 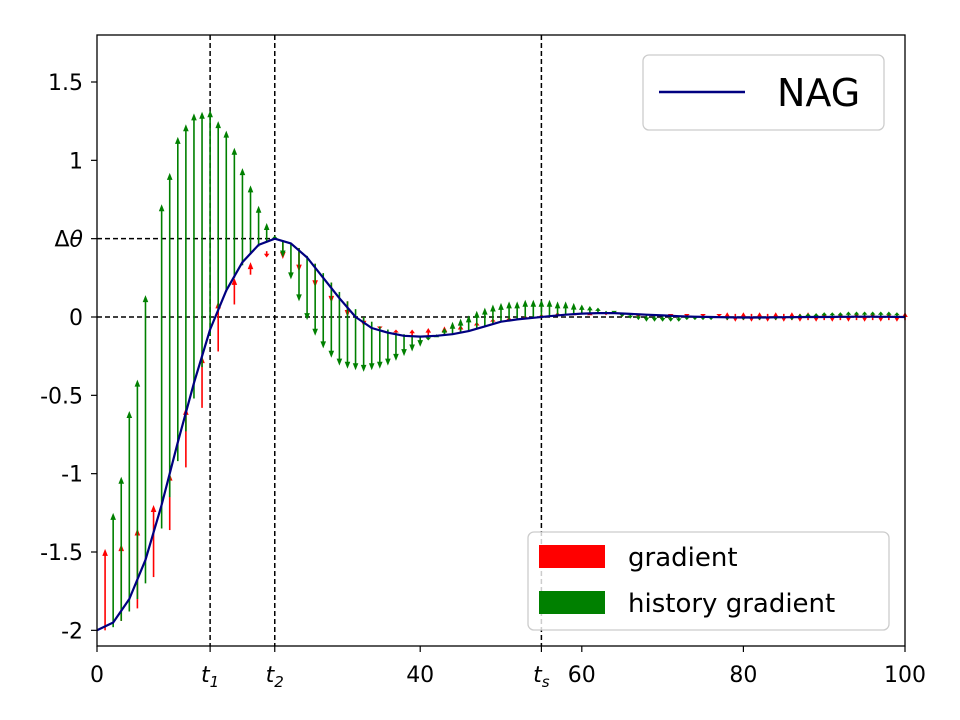 What do you see at coordinates (65, 83) in the screenshot?
I see `y-tick-label: 1.5` at bounding box center [65, 83].